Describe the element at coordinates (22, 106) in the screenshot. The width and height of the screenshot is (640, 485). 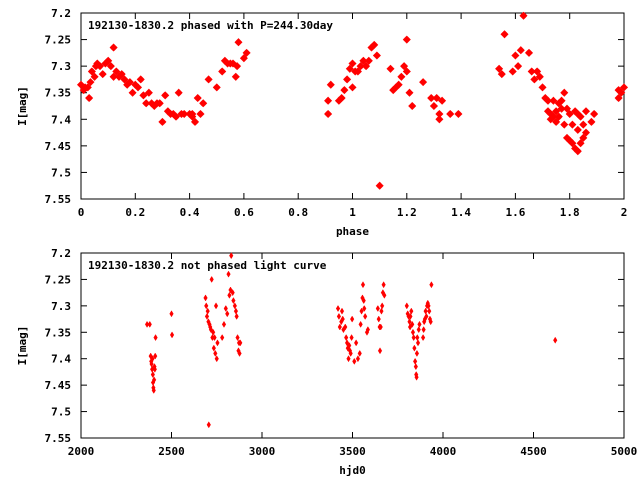
I see `phased-y-axis-label: I[mag]` at that location.